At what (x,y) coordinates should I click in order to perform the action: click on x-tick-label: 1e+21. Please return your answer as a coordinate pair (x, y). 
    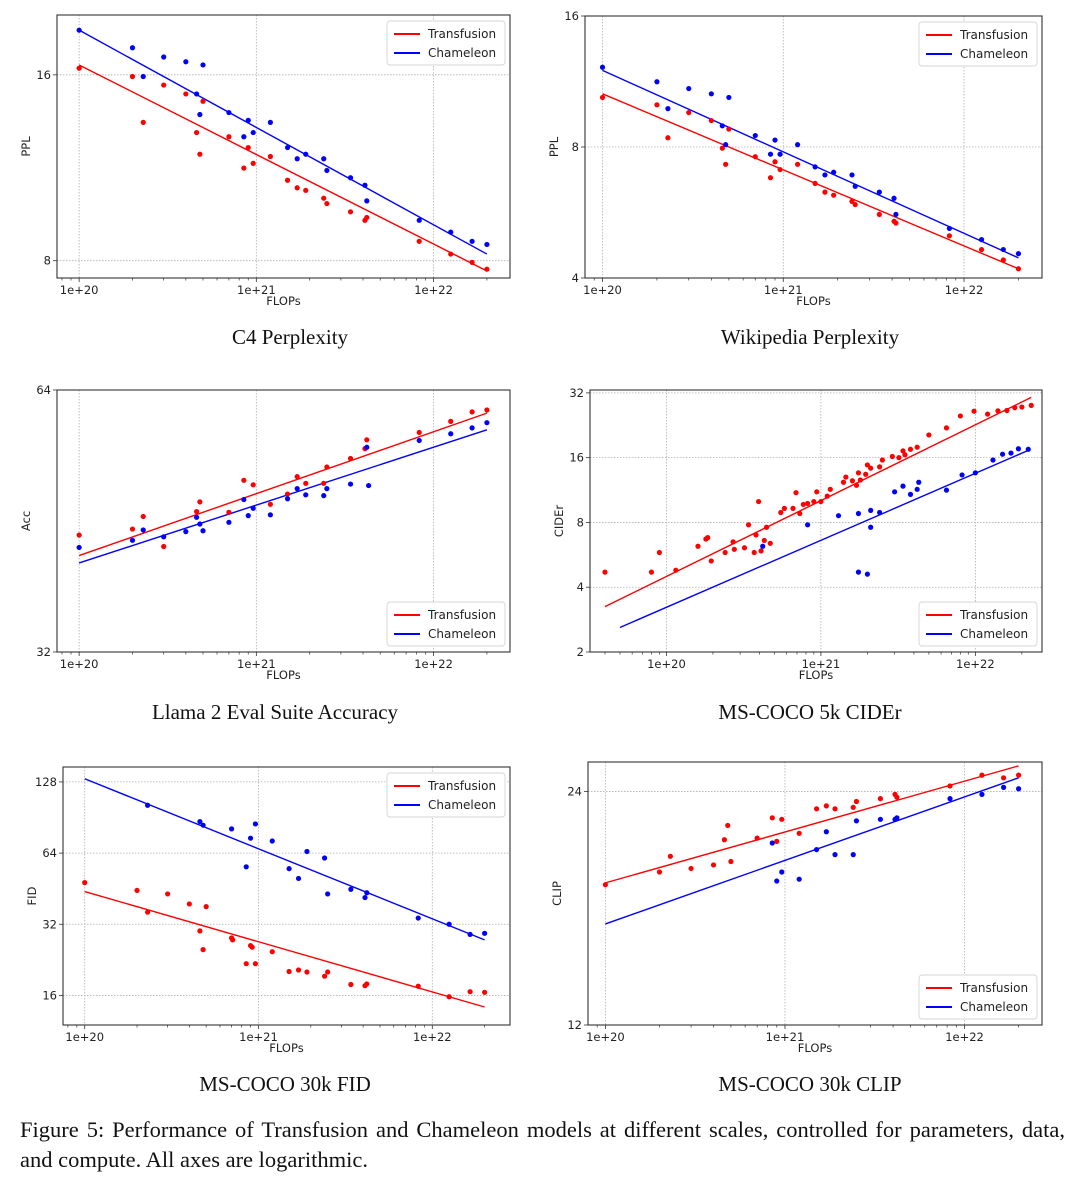
    Looking at the image, I should click on (785, 1037).